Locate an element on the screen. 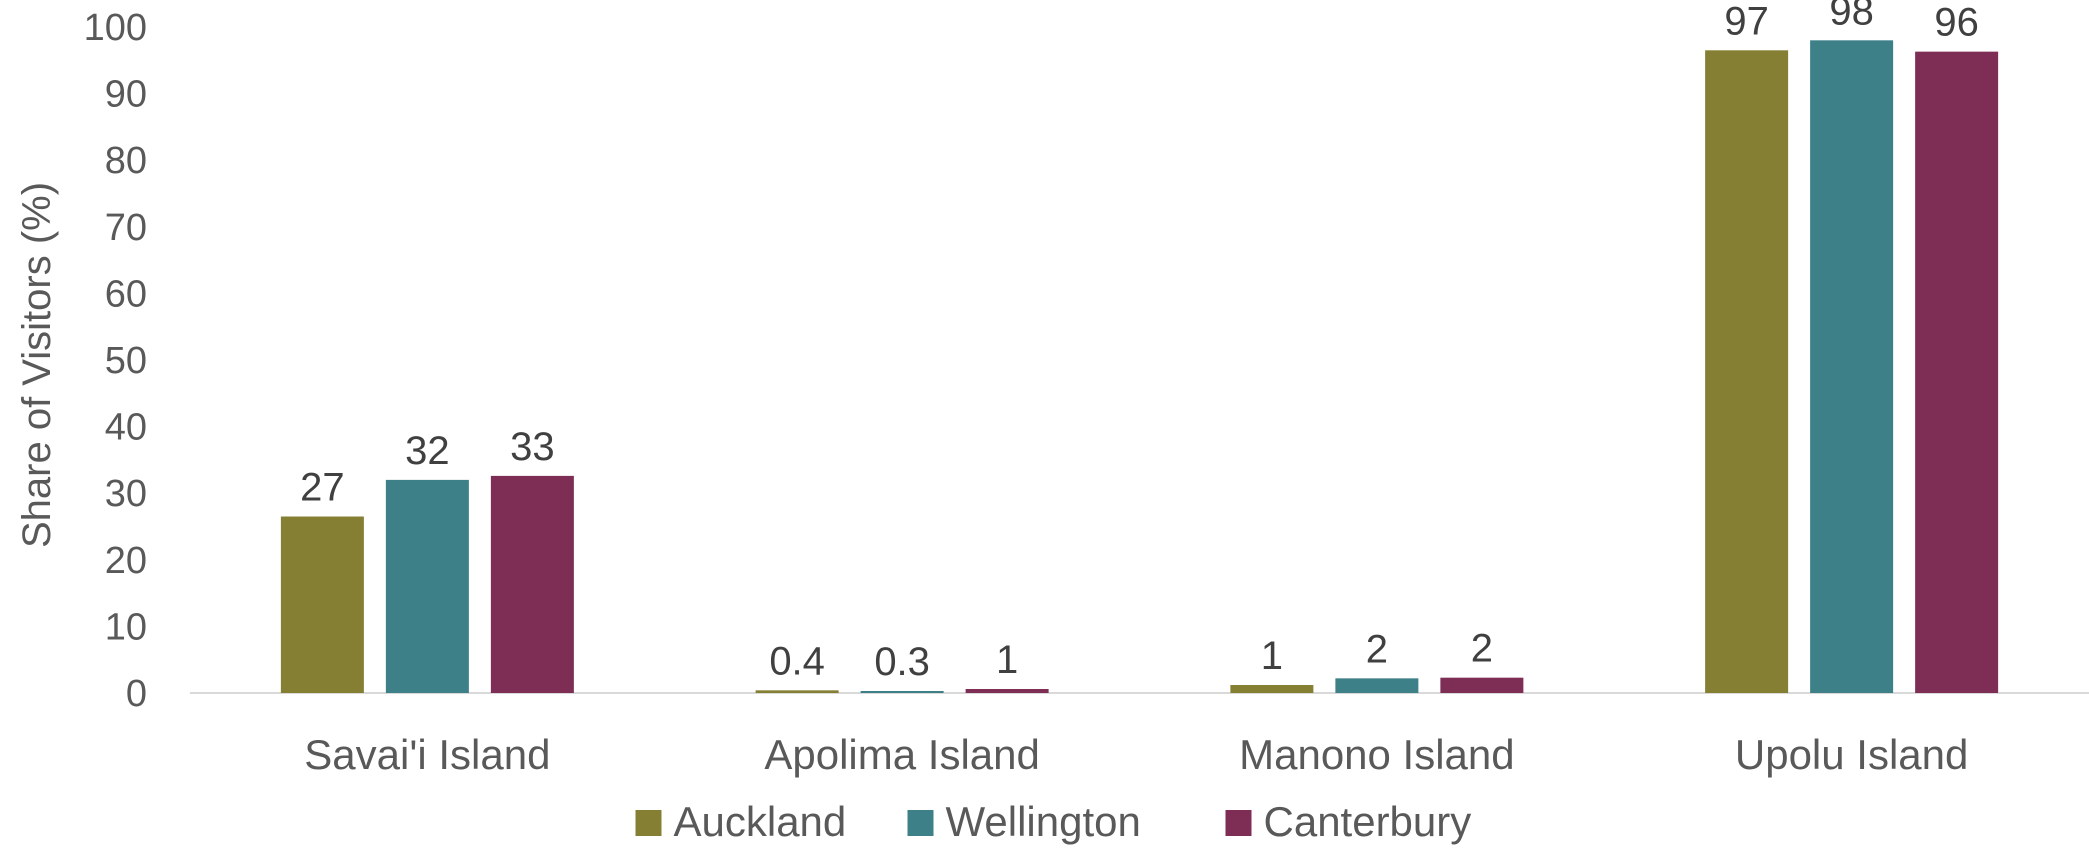  x-category-label: Manono Island is located at coordinates (1377, 754).